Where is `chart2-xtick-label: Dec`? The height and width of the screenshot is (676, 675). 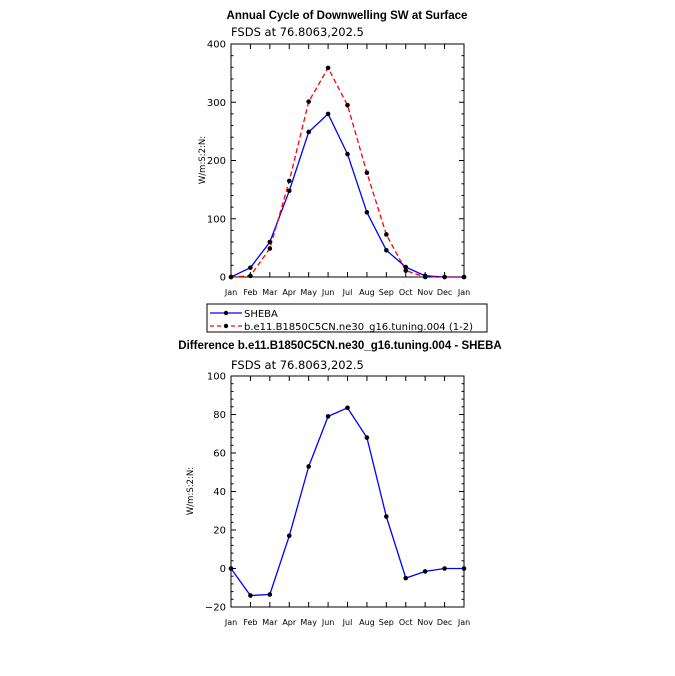 chart2-xtick-label: Dec is located at coordinates (444, 622).